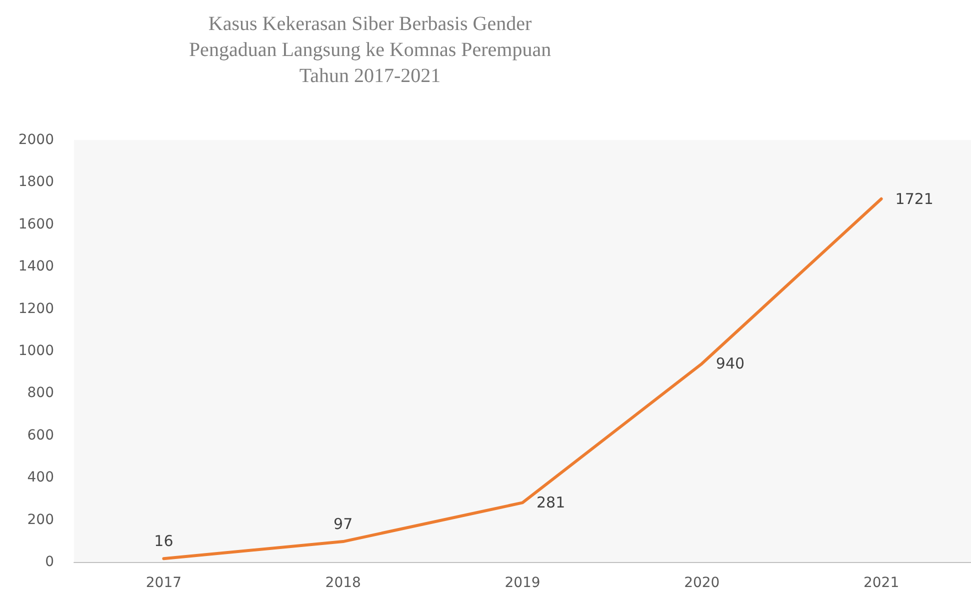 The height and width of the screenshot is (595, 971). I want to click on y-tick-label: 200, so click(40, 520).